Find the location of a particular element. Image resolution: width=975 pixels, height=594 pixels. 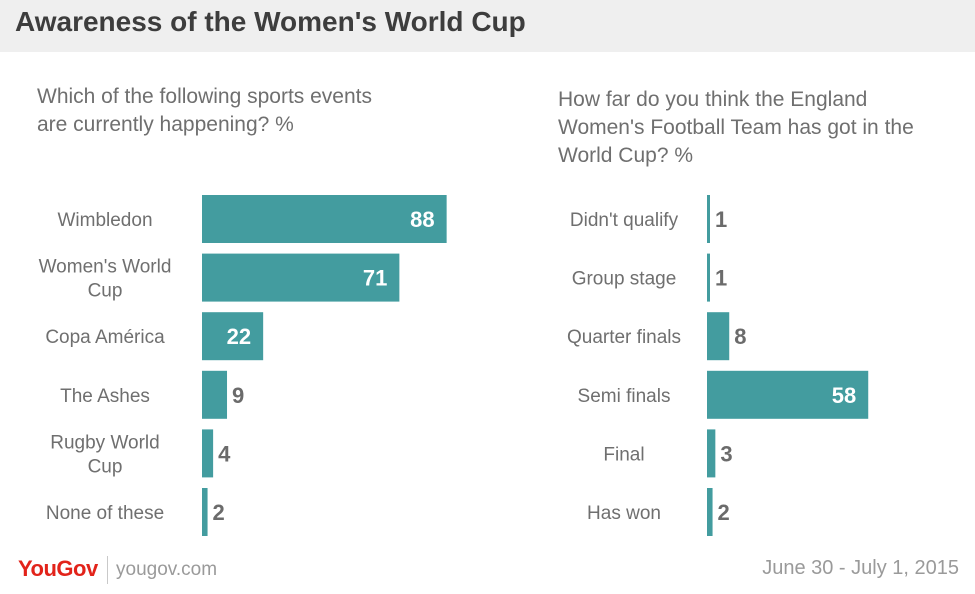

footer-url: yougov.com is located at coordinates (167, 569).